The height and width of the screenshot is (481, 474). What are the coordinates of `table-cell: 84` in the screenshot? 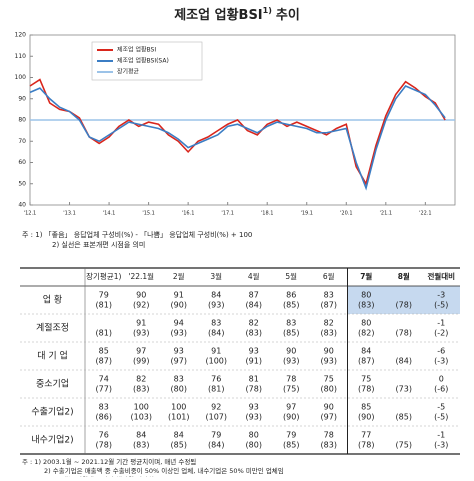 It's located at (179, 435).